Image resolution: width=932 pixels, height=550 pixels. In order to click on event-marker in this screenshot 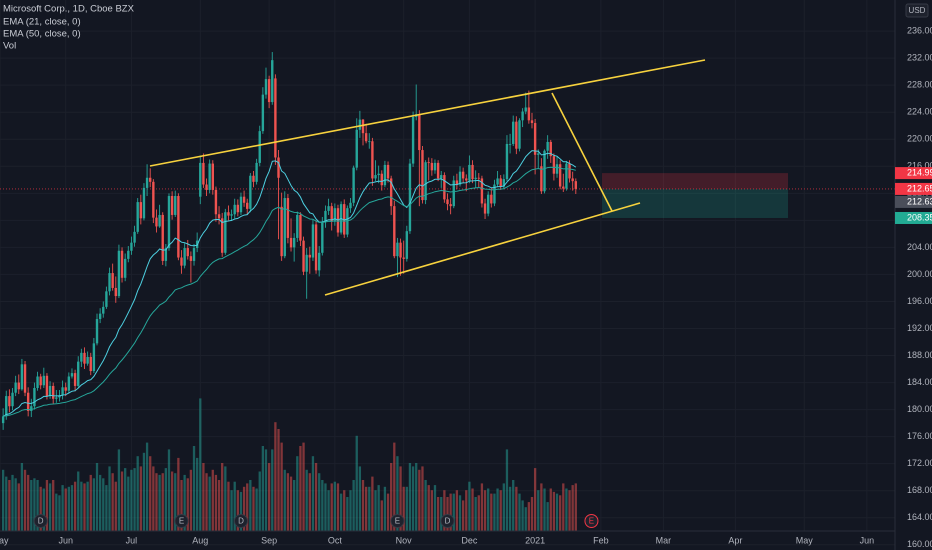, I will do `click(181, 521)`.